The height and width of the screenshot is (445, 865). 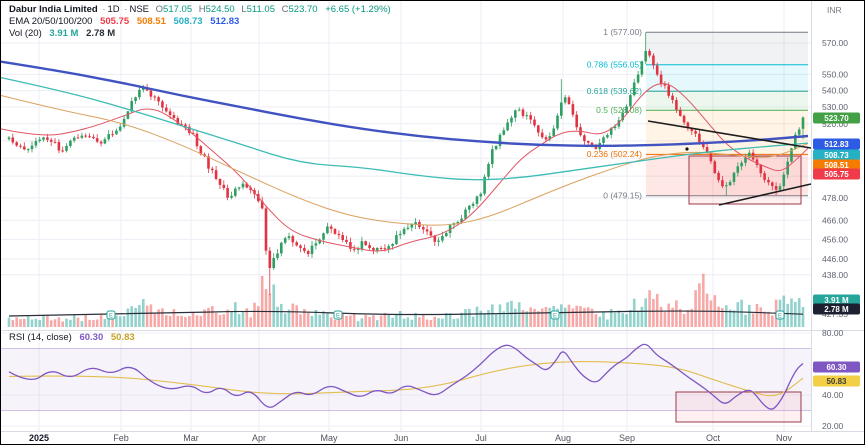 I want to click on exchange-label: NSE, so click(x=139, y=9).